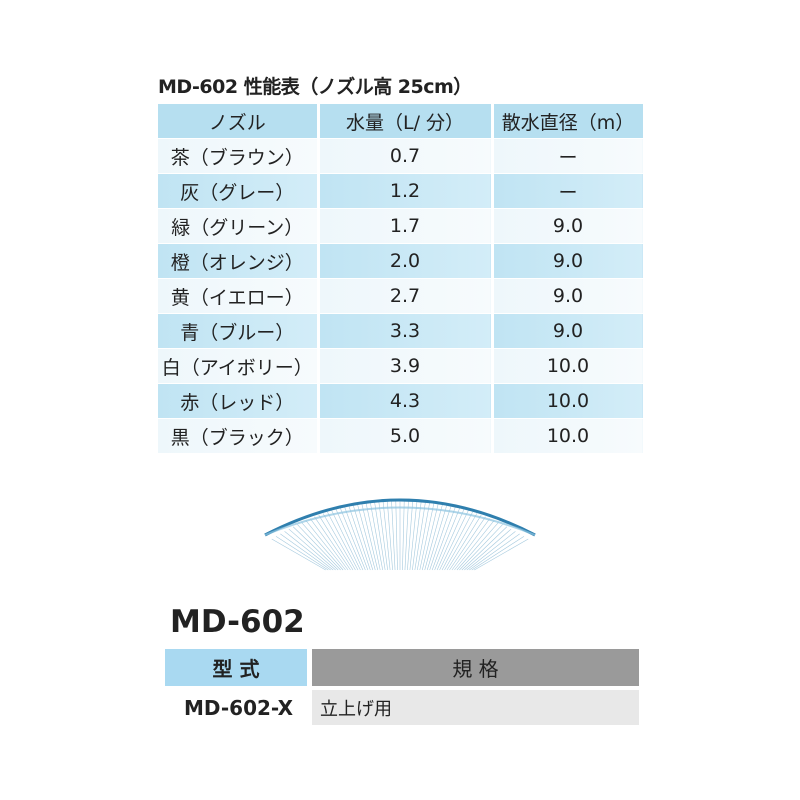  Describe the element at coordinates (315, 87) in the screenshot. I see `table-title: MD-602 性能表（ノズル高 25cm）` at that location.